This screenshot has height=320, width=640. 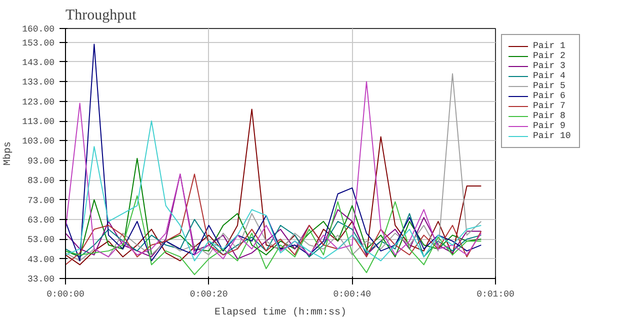 I want to click on legend-label: Pair 3, so click(x=549, y=66).